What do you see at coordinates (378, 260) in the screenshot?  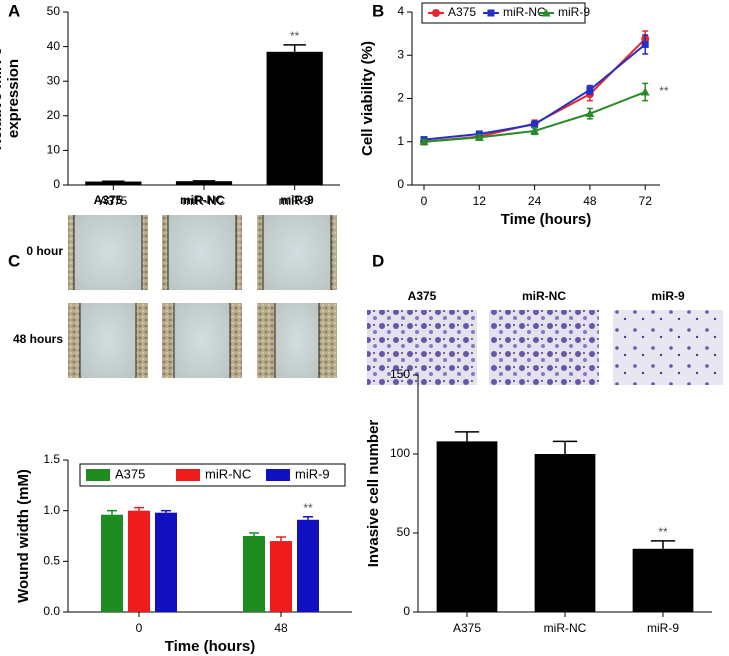 I see `panel-label: D` at bounding box center [378, 260].